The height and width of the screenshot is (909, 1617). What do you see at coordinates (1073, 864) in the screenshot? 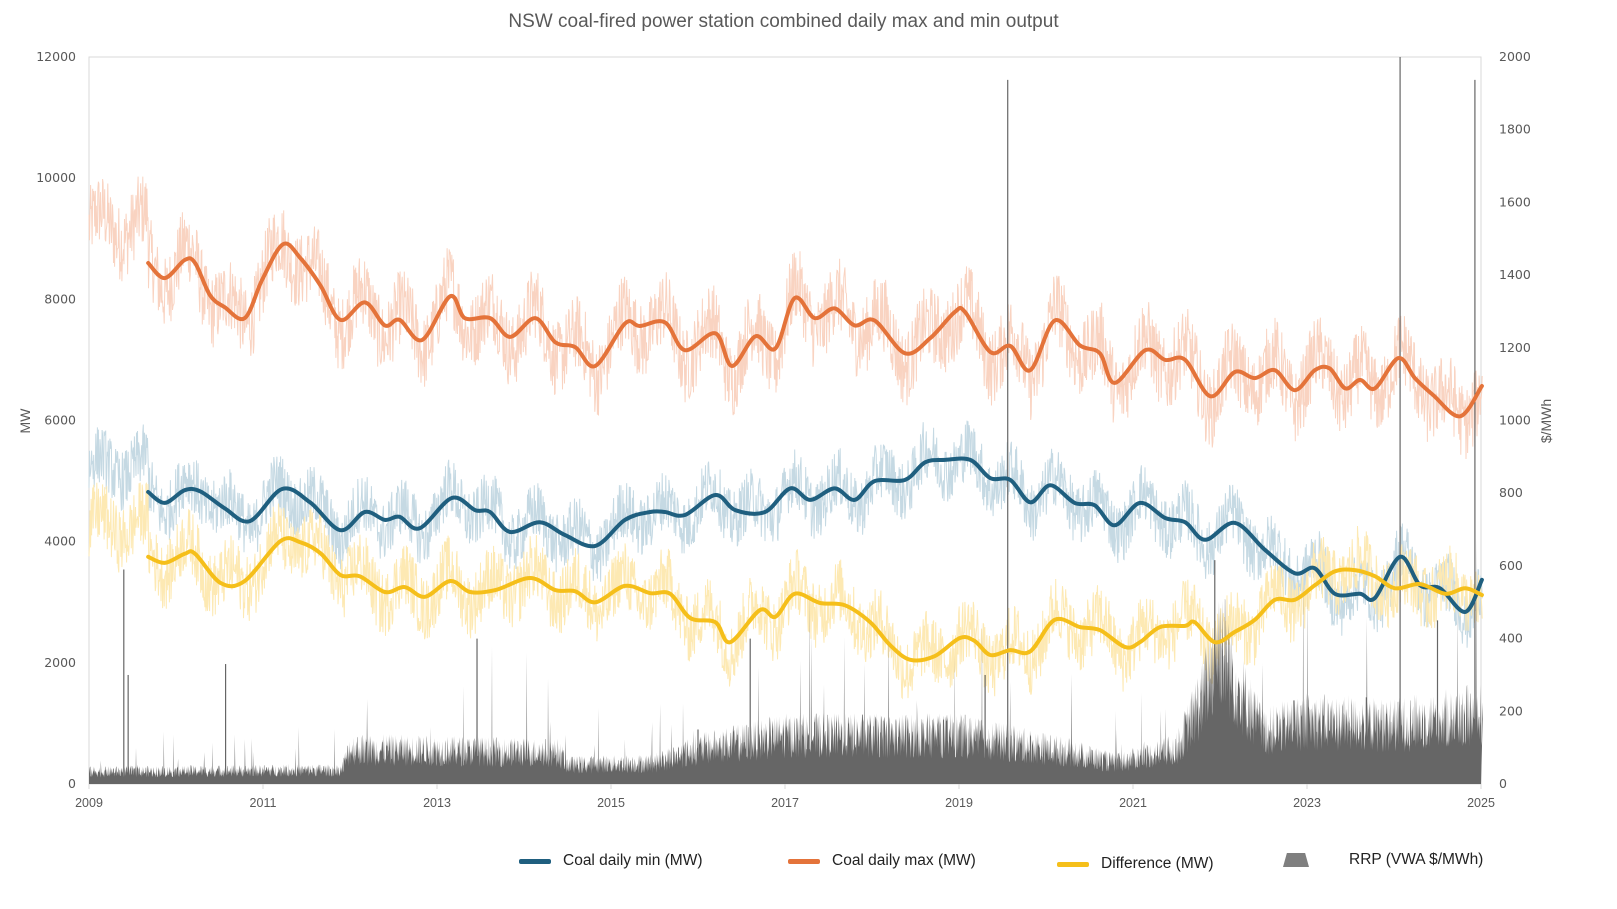
I see `legend-swatch-diff` at bounding box center [1073, 864].